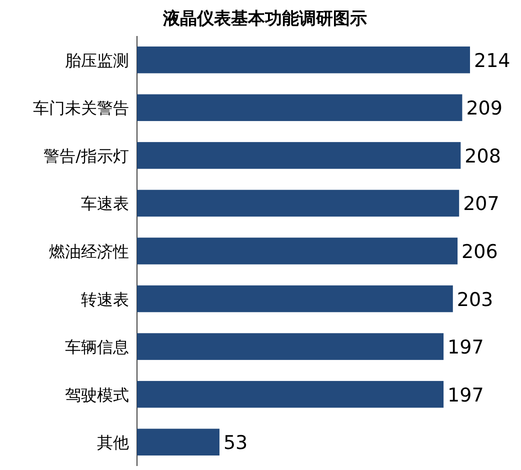 This screenshot has width=521, height=470. What do you see at coordinates (113, 442) in the screenshot?
I see `y-tick-label: 其他` at bounding box center [113, 442].